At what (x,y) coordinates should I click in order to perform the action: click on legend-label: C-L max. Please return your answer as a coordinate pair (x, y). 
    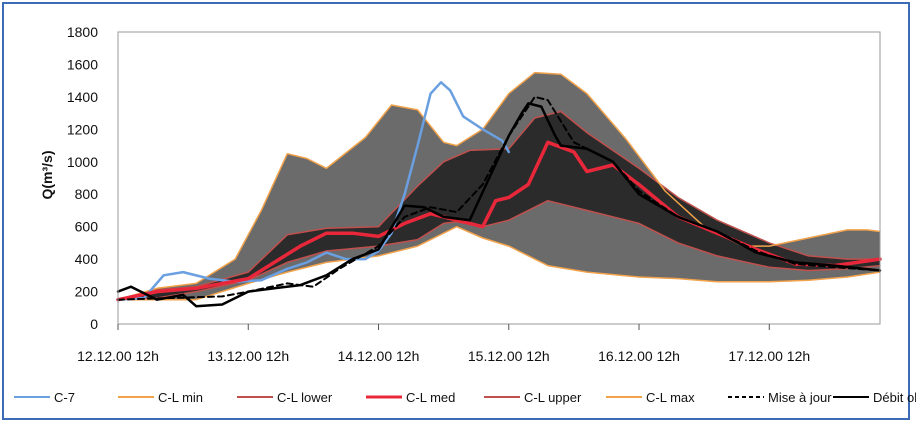
    Looking at the image, I should click on (670, 397).